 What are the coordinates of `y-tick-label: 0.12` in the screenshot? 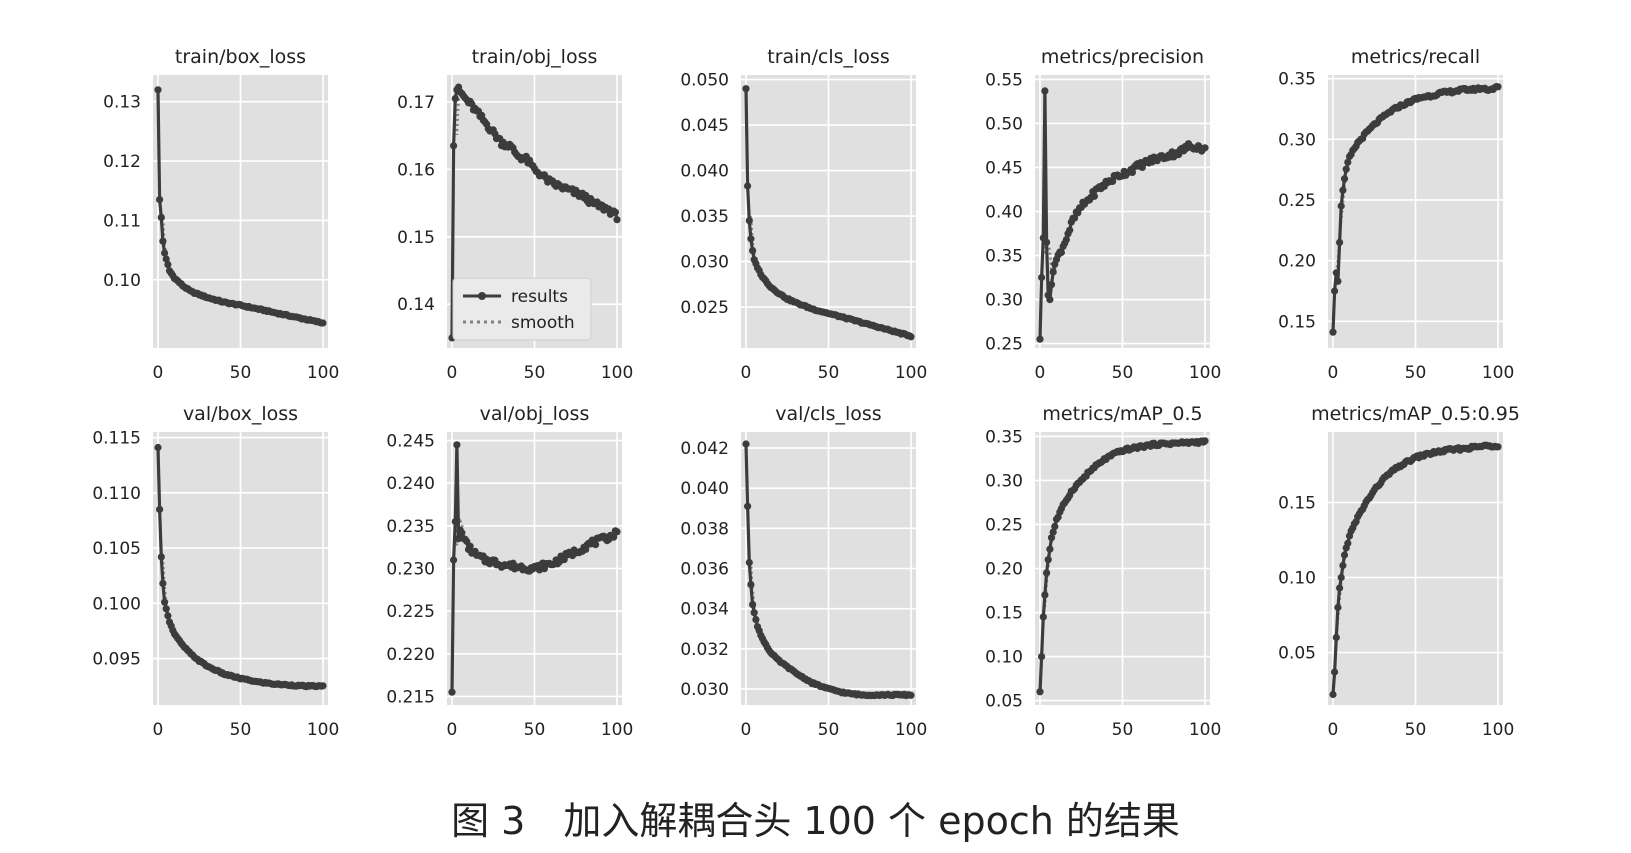 It's located at (122, 162).